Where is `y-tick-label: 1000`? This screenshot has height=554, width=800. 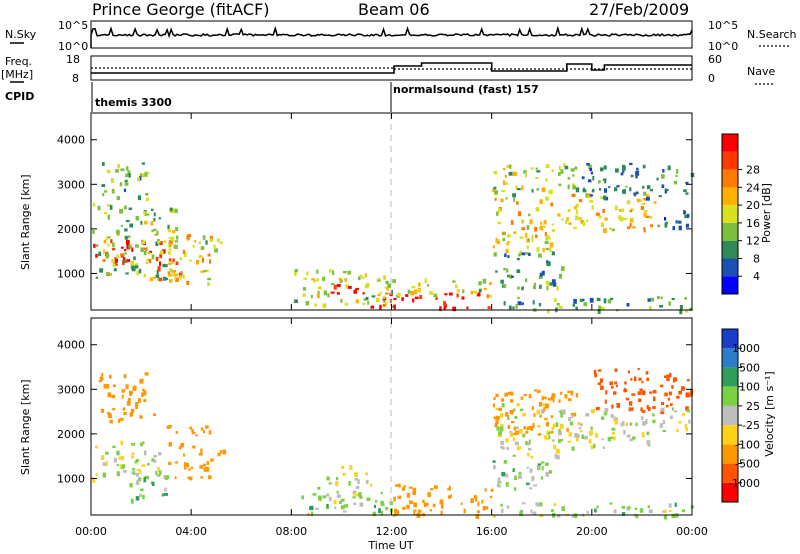
y-tick-label: 1000 is located at coordinates (71, 478).